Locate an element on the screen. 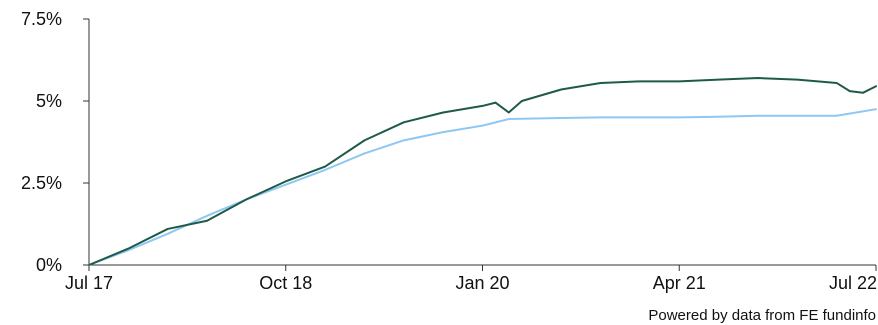 The image size is (878, 325). y-tick-label: 0% is located at coordinates (49, 265).